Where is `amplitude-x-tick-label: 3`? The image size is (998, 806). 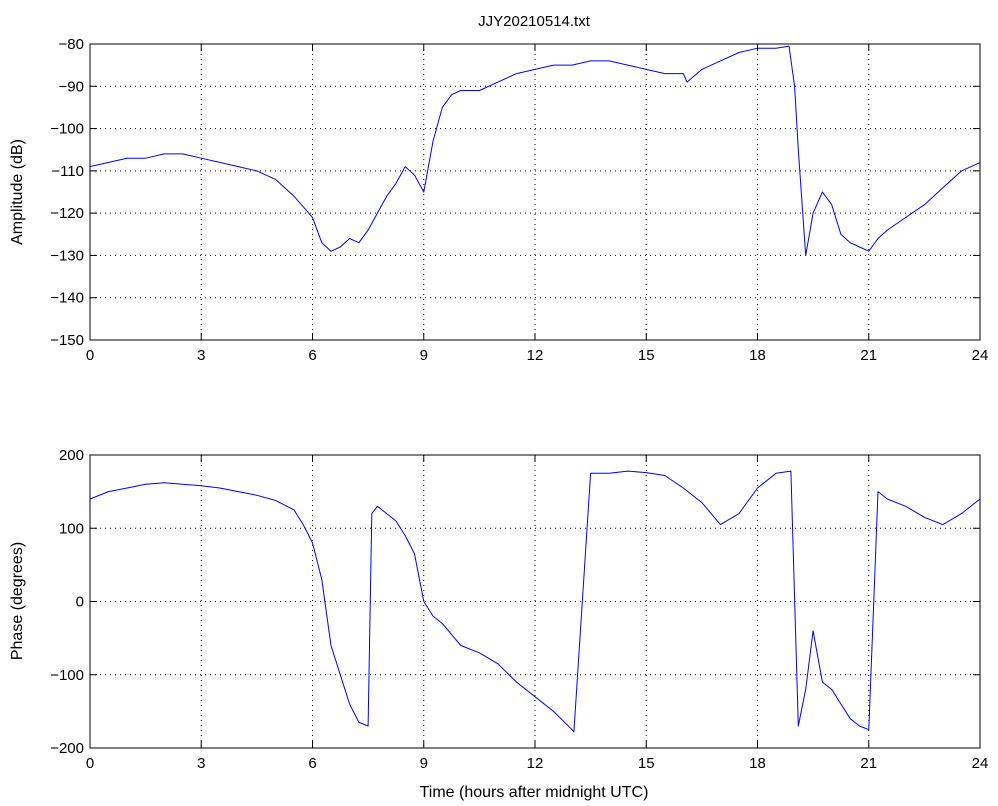
amplitude-x-tick-label: 3 is located at coordinates (201, 355).